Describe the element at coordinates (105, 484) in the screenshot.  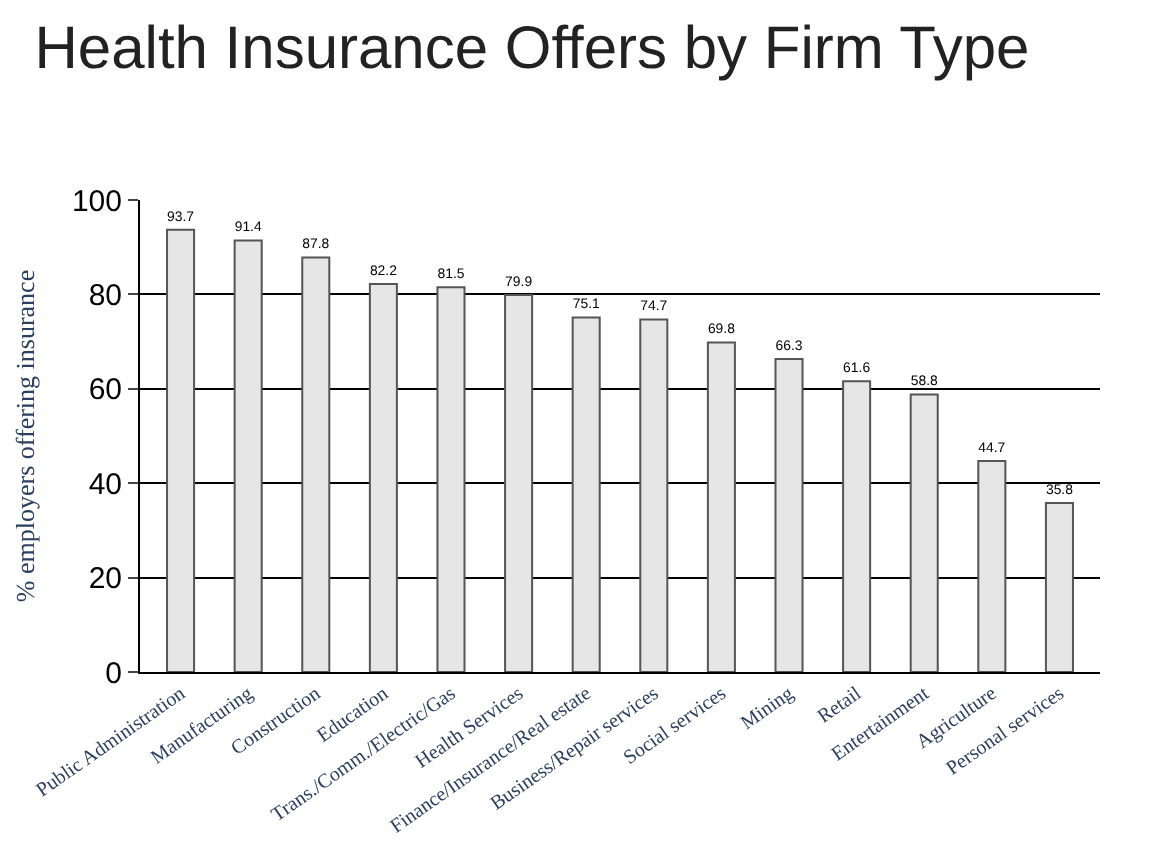
I see `y-tick-label: 40` at that location.